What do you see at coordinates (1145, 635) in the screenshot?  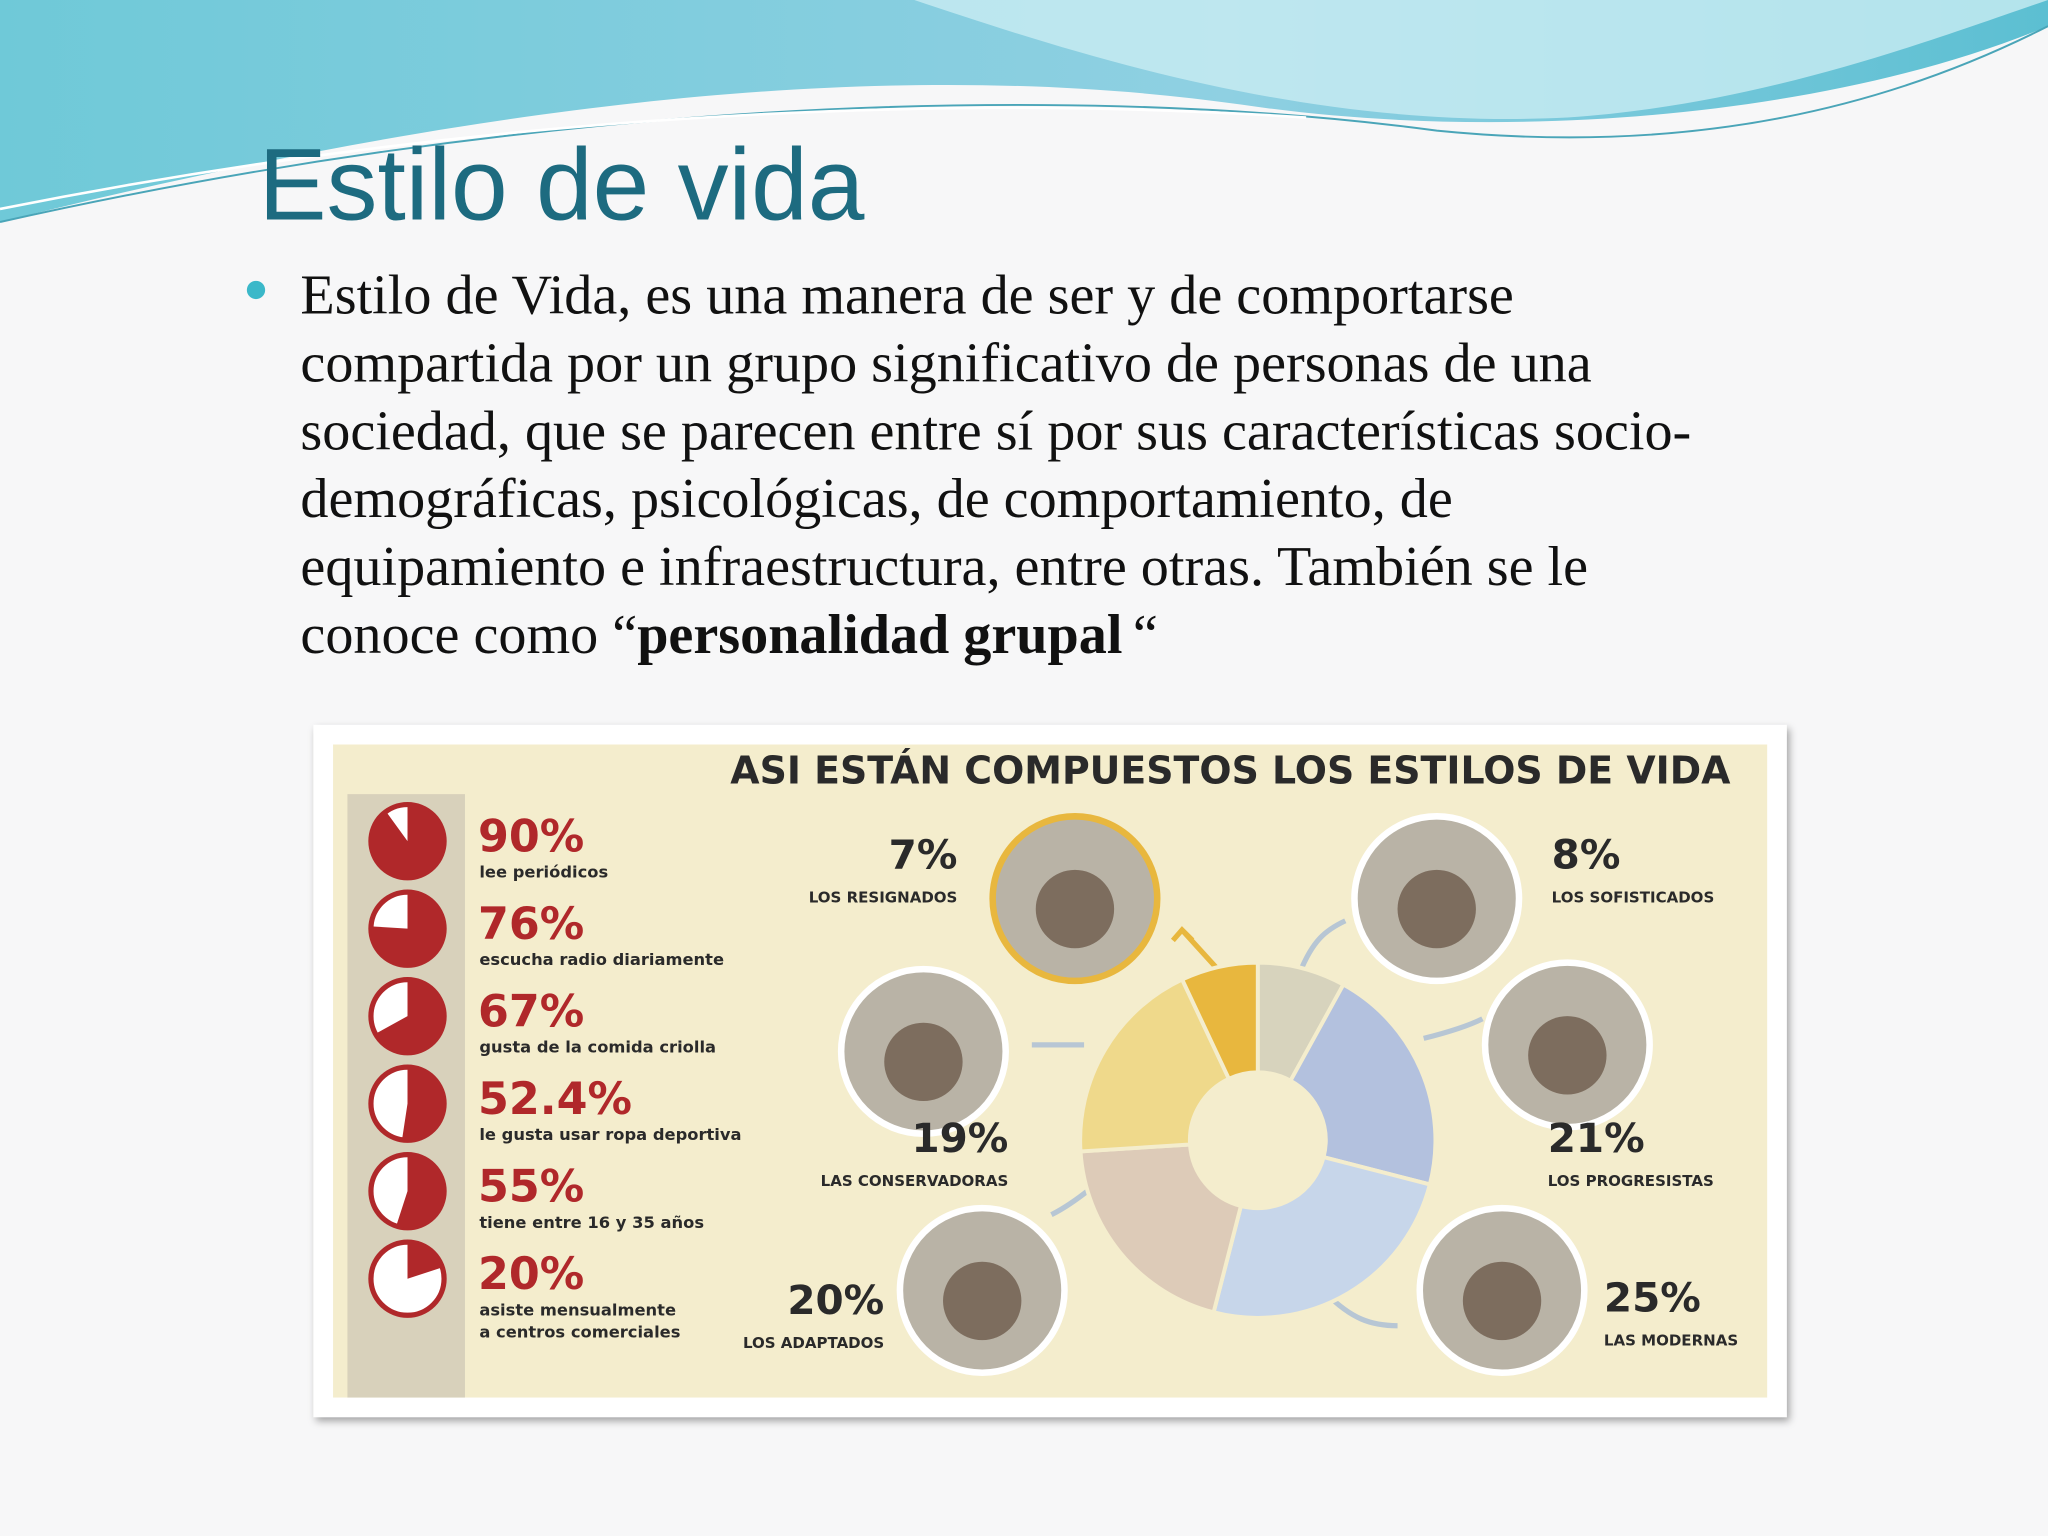 I see `text-run: “` at bounding box center [1145, 635].